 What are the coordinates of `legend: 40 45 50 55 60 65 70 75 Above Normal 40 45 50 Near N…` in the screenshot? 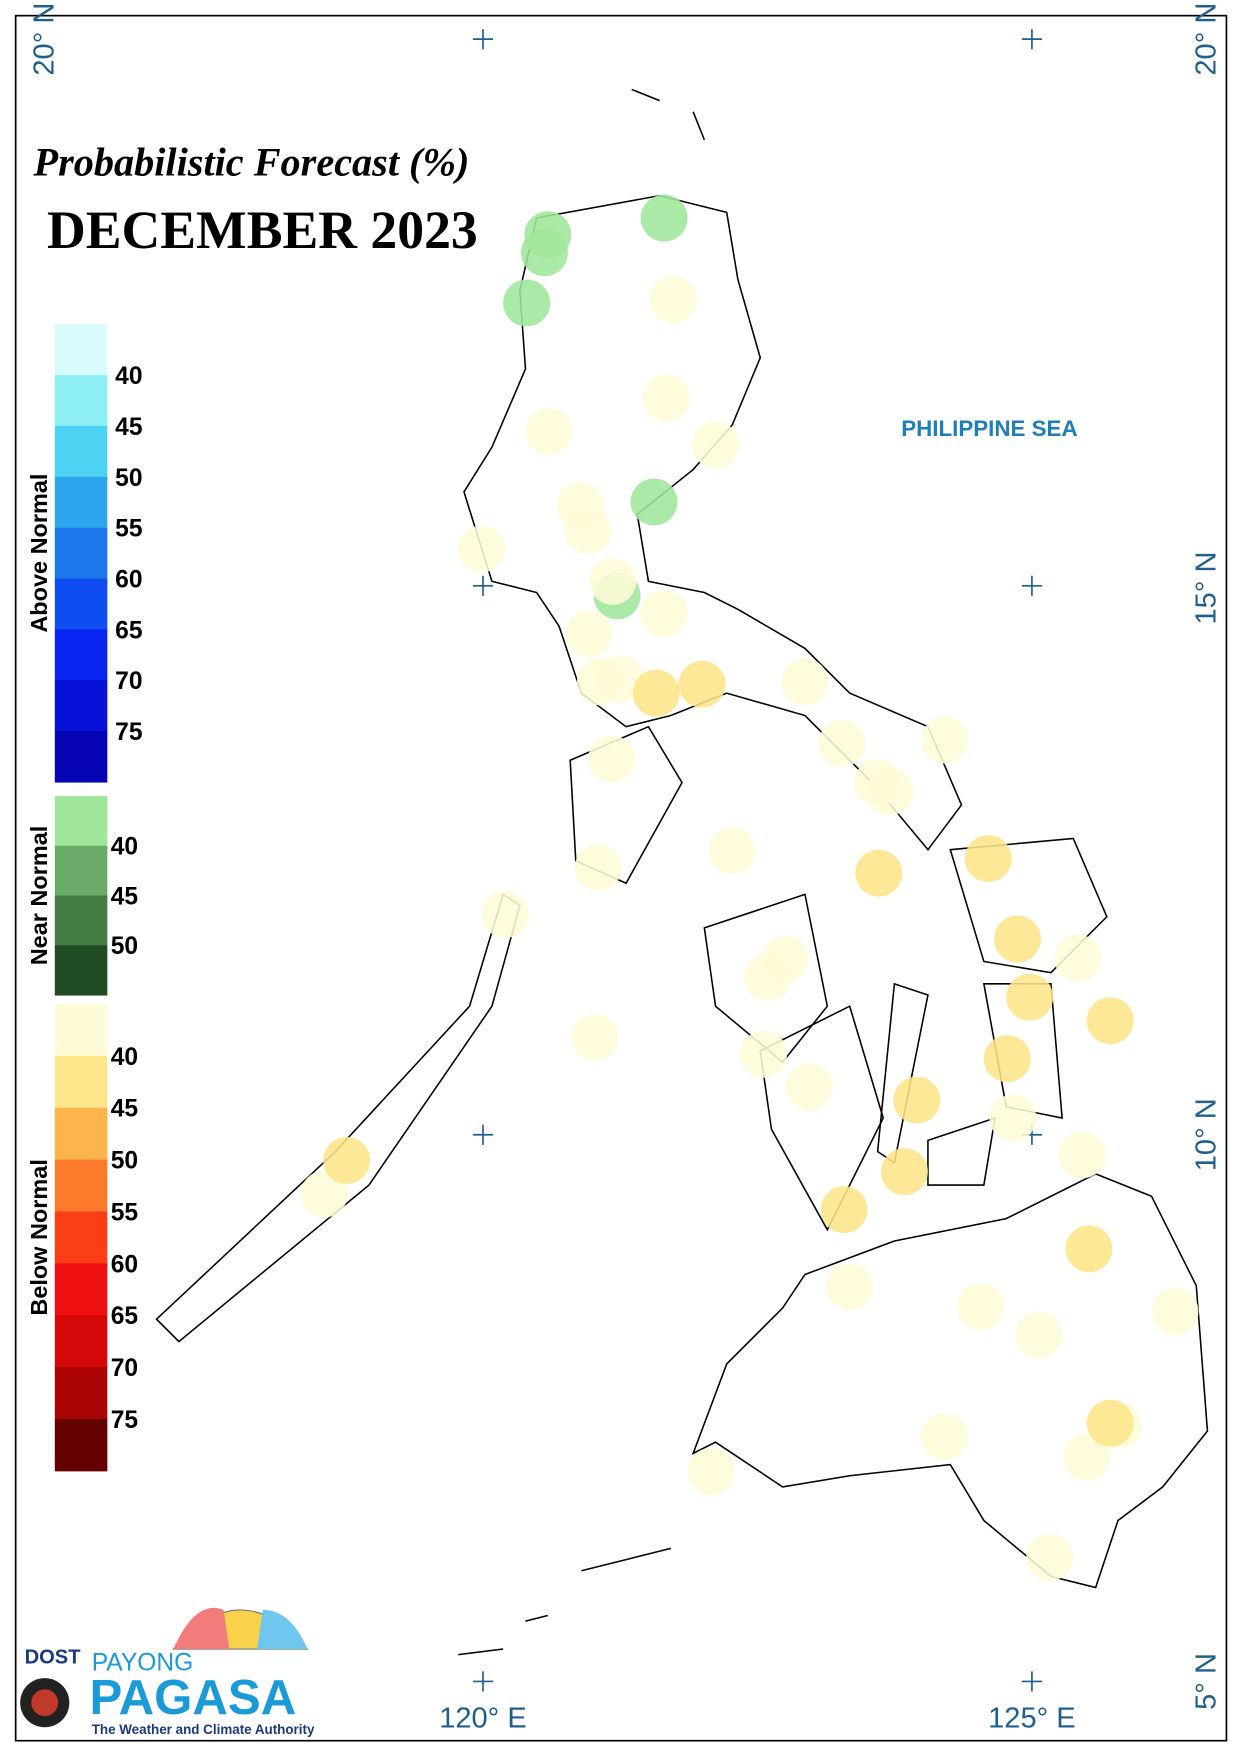 It's located at (84, 898).